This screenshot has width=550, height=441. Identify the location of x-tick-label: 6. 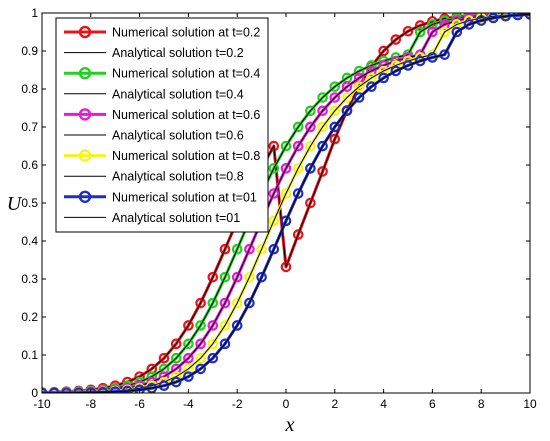
(432, 404).